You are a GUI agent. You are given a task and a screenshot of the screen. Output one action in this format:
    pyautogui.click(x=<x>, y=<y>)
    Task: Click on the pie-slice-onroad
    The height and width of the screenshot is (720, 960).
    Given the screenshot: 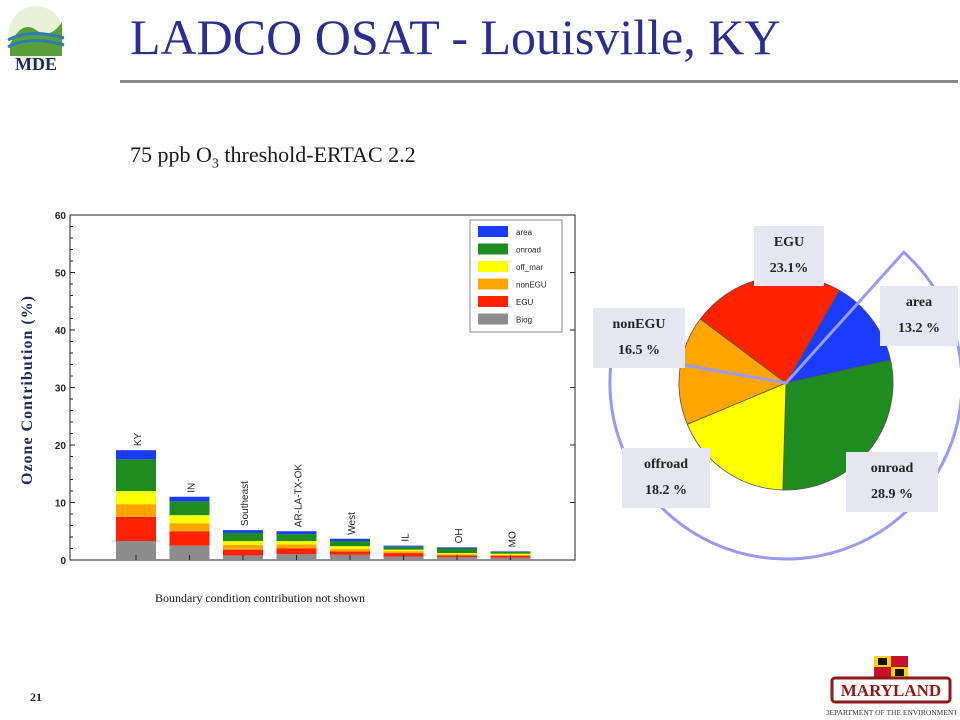 What is the action you would take?
    pyautogui.click(x=838, y=425)
    